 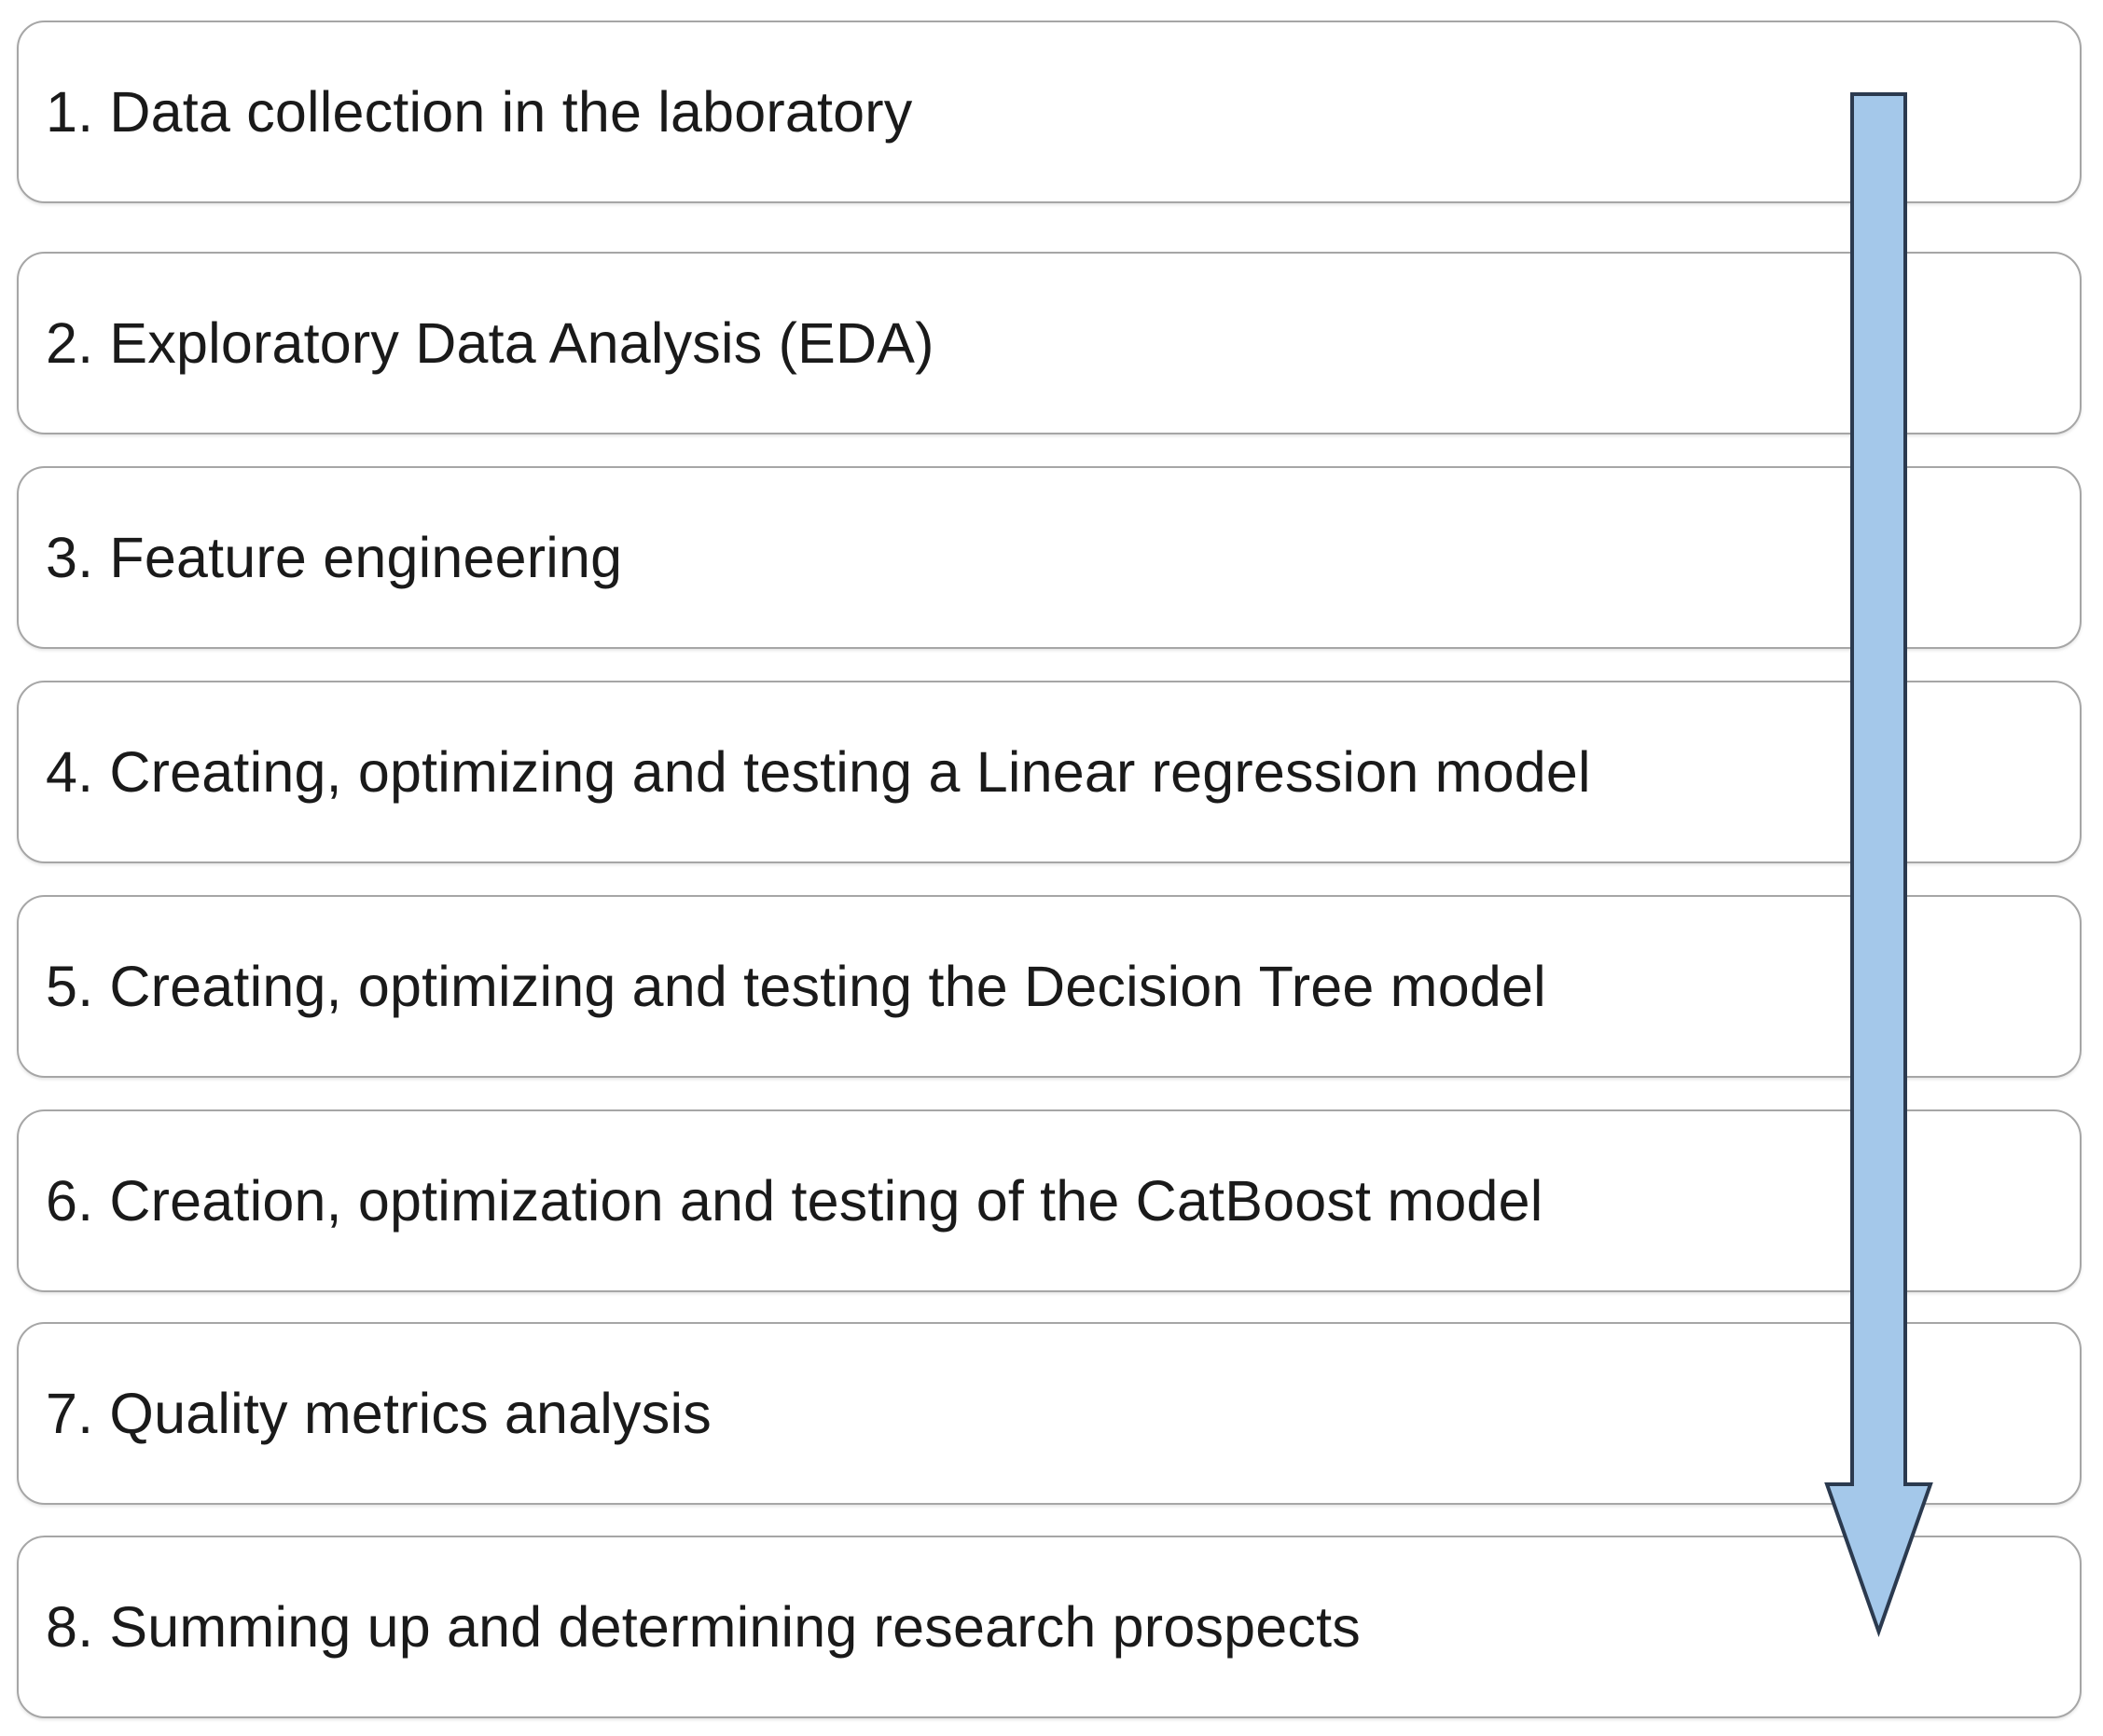 I want to click on step-label-2: 2. Exploratory Data Analysis (EDA), so click(x=490, y=343).